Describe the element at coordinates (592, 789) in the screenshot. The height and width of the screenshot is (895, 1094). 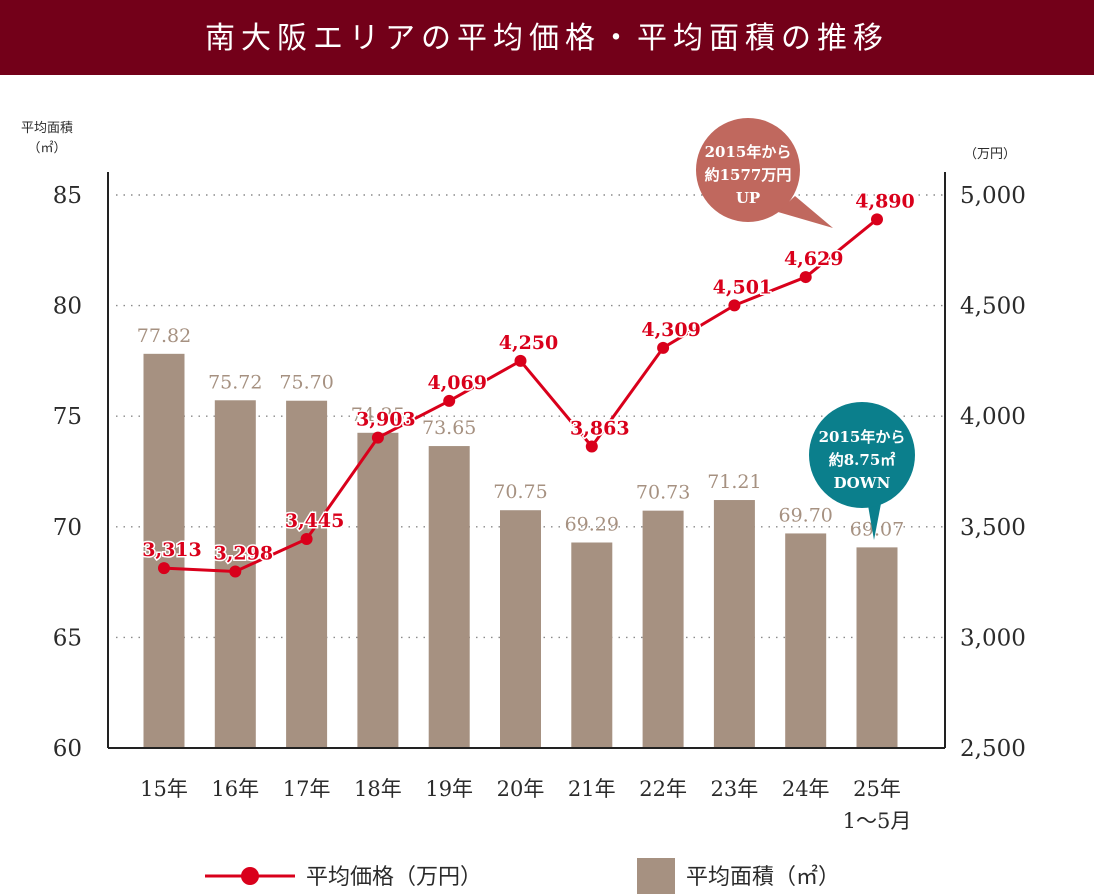
I see `category-label-6: 21年` at that location.